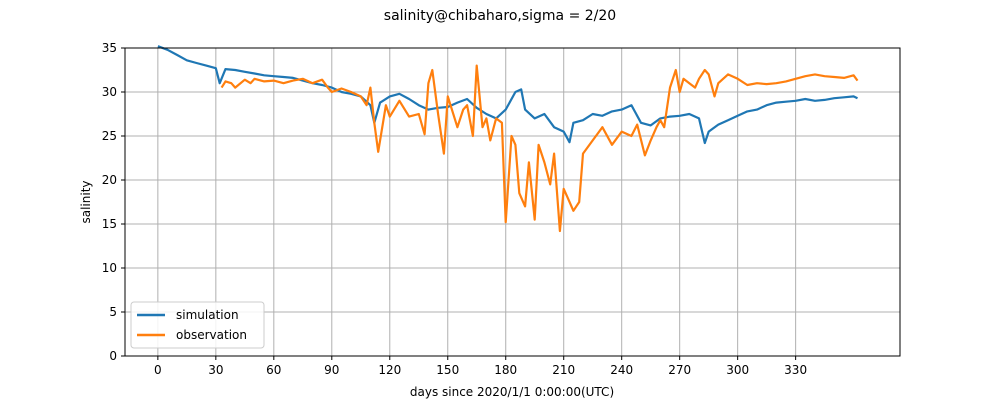 Image resolution: width=1000 pixels, height=400 pixels. Describe the element at coordinates (215, 370) in the screenshot. I see `x-tick-label: 30` at that location.